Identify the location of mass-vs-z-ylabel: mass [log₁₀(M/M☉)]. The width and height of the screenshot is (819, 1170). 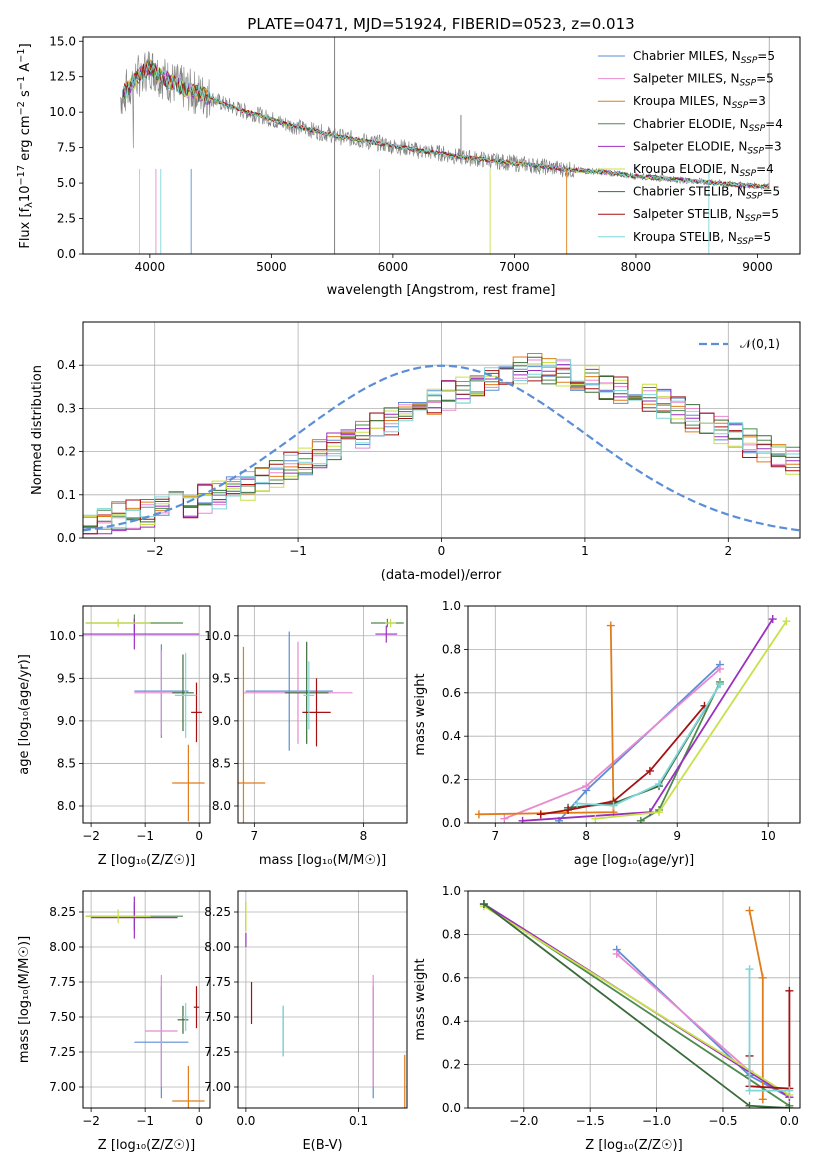
(24, 999).